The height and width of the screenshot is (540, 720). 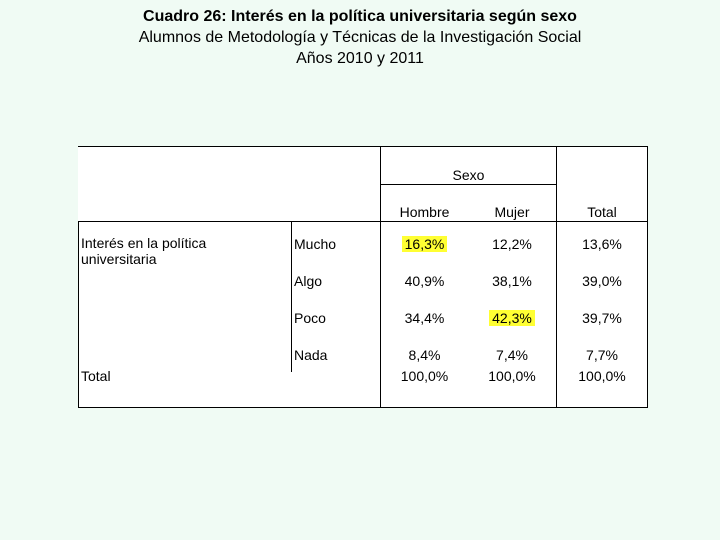 I want to click on table-cell: 12,2%, so click(x=512, y=244).